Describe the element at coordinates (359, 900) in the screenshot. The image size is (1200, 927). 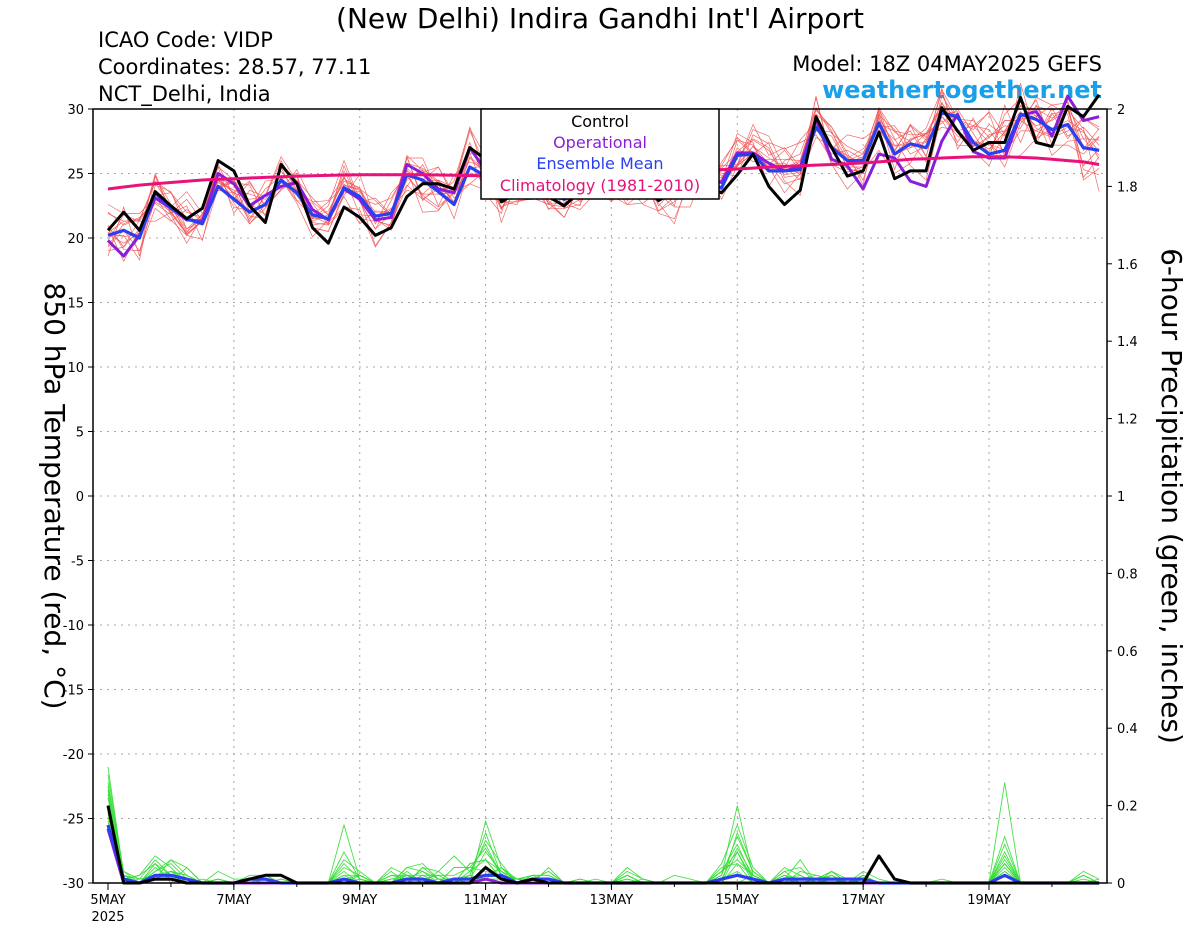
I see `x-tick-label: 9MAY` at that location.